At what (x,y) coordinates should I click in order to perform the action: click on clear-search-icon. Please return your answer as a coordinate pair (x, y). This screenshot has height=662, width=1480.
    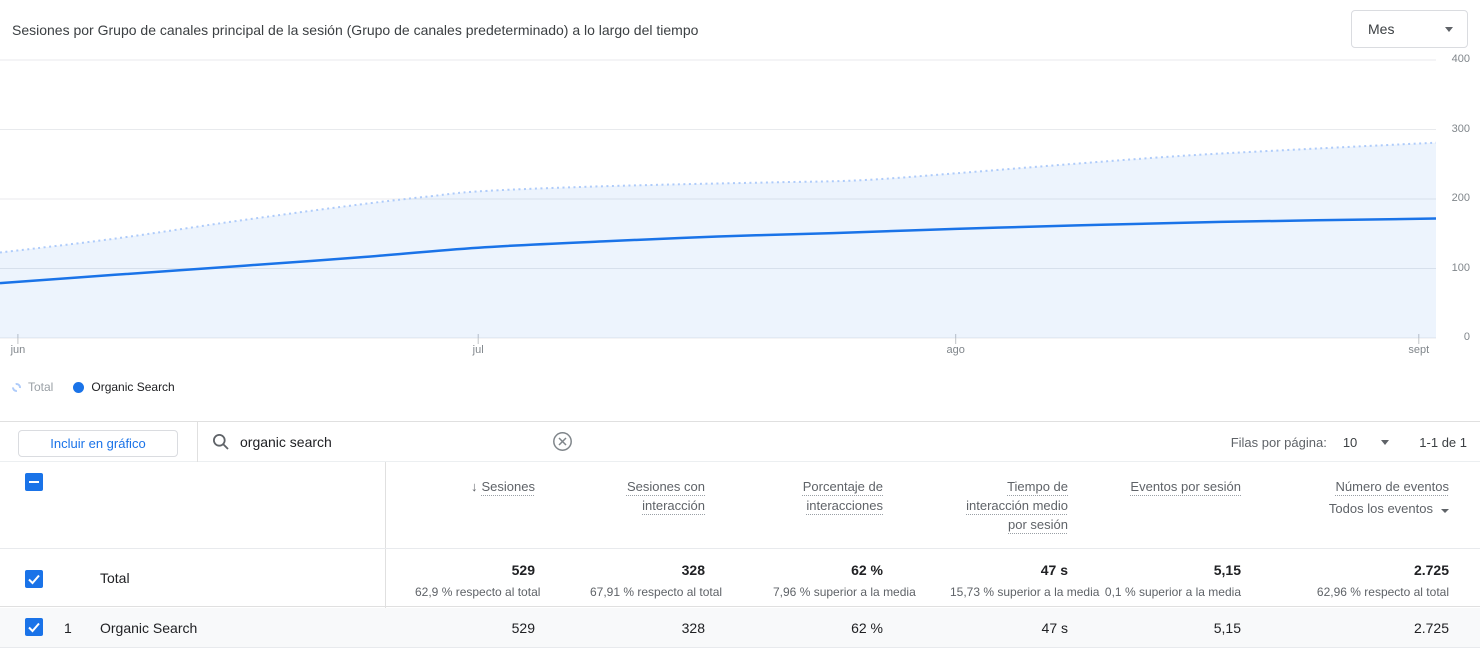
    Looking at the image, I should click on (562, 441).